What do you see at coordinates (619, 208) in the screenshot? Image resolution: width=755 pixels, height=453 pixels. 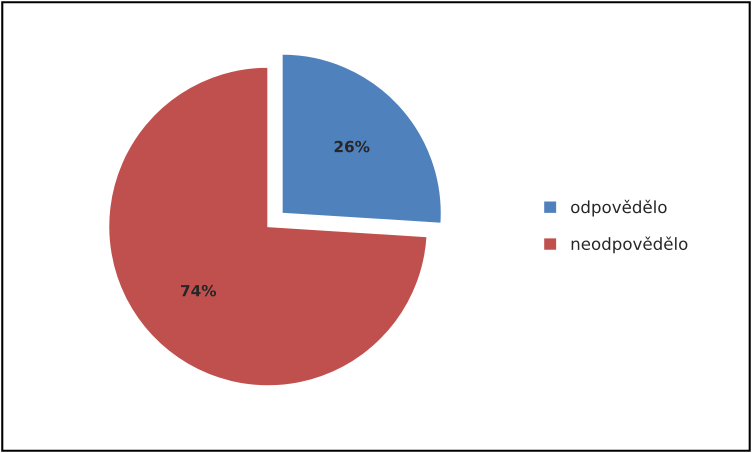 I see `legend-label: odpovědělo` at bounding box center [619, 208].